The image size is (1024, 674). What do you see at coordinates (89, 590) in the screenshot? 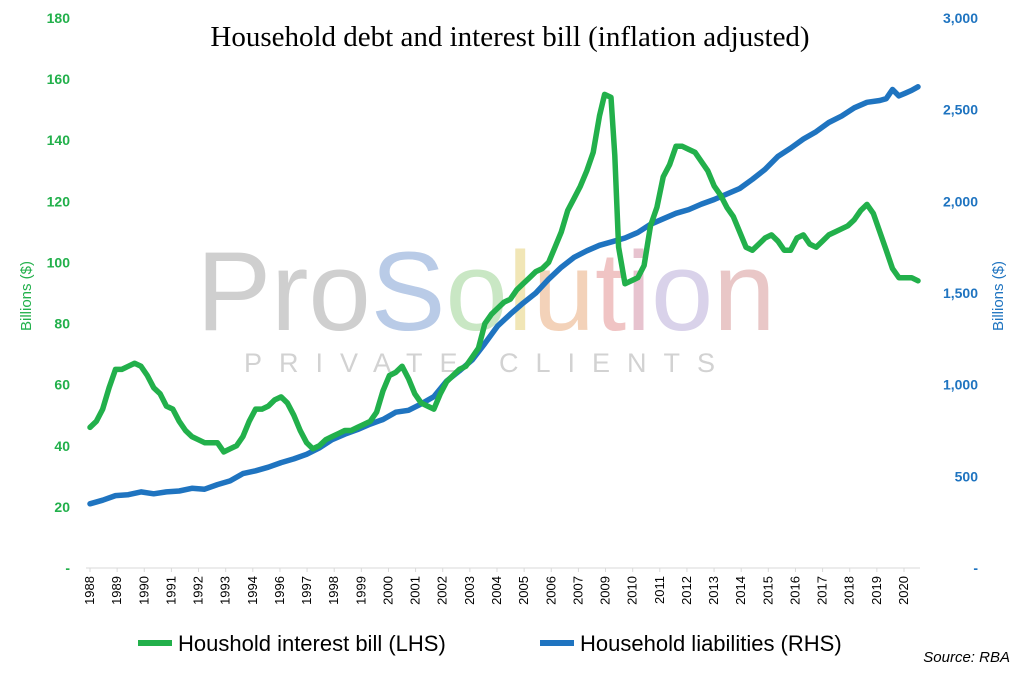
I see `x-tick-label: 1988` at bounding box center [89, 590].